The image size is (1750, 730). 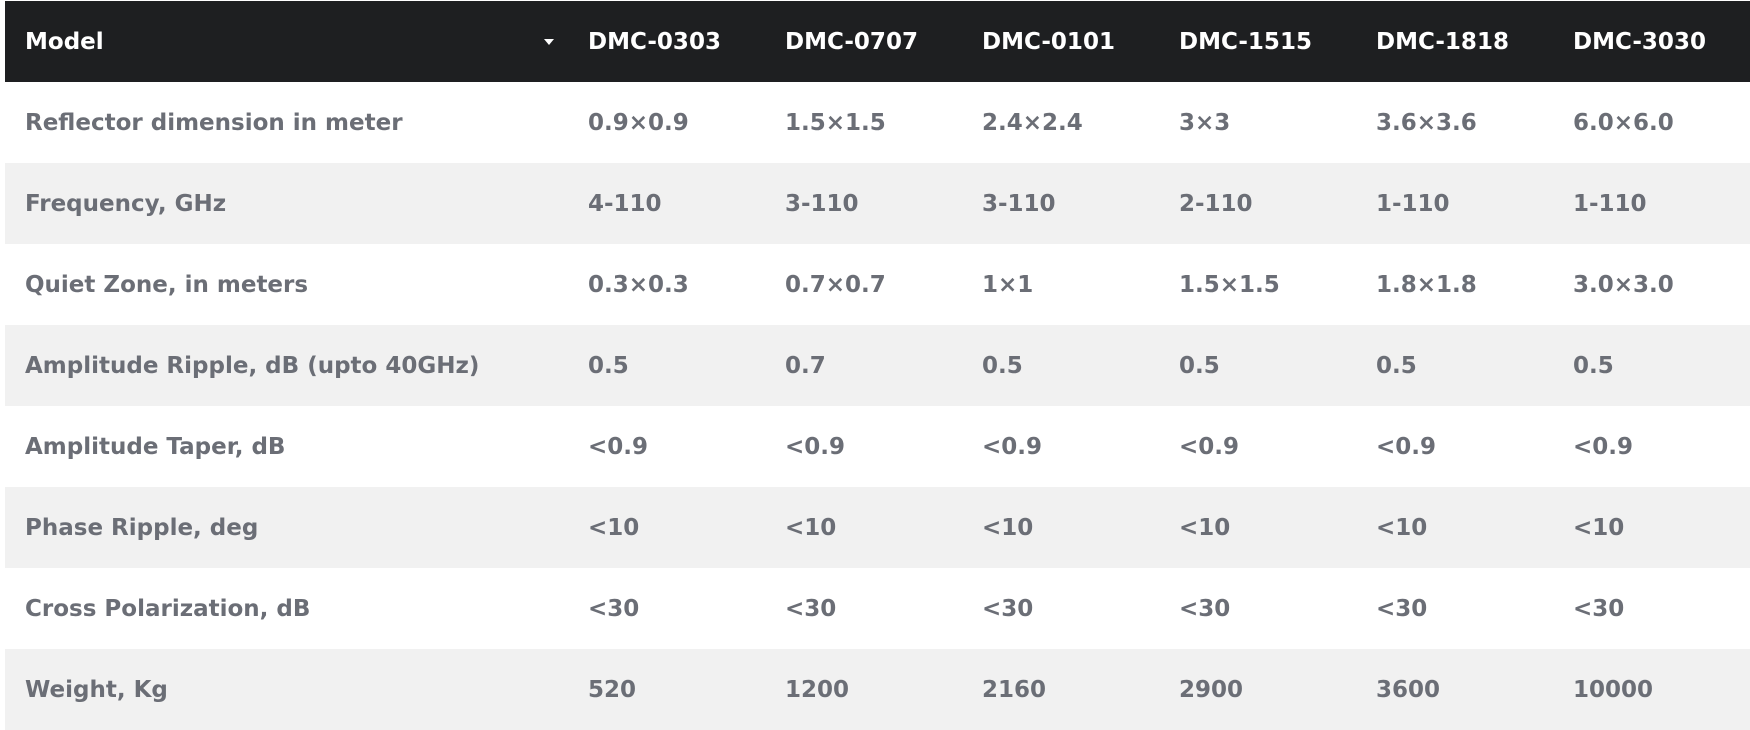 What do you see at coordinates (167, 284) in the screenshot?
I see `row-label: Quiet Zone, in meters` at bounding box center [167, 284].